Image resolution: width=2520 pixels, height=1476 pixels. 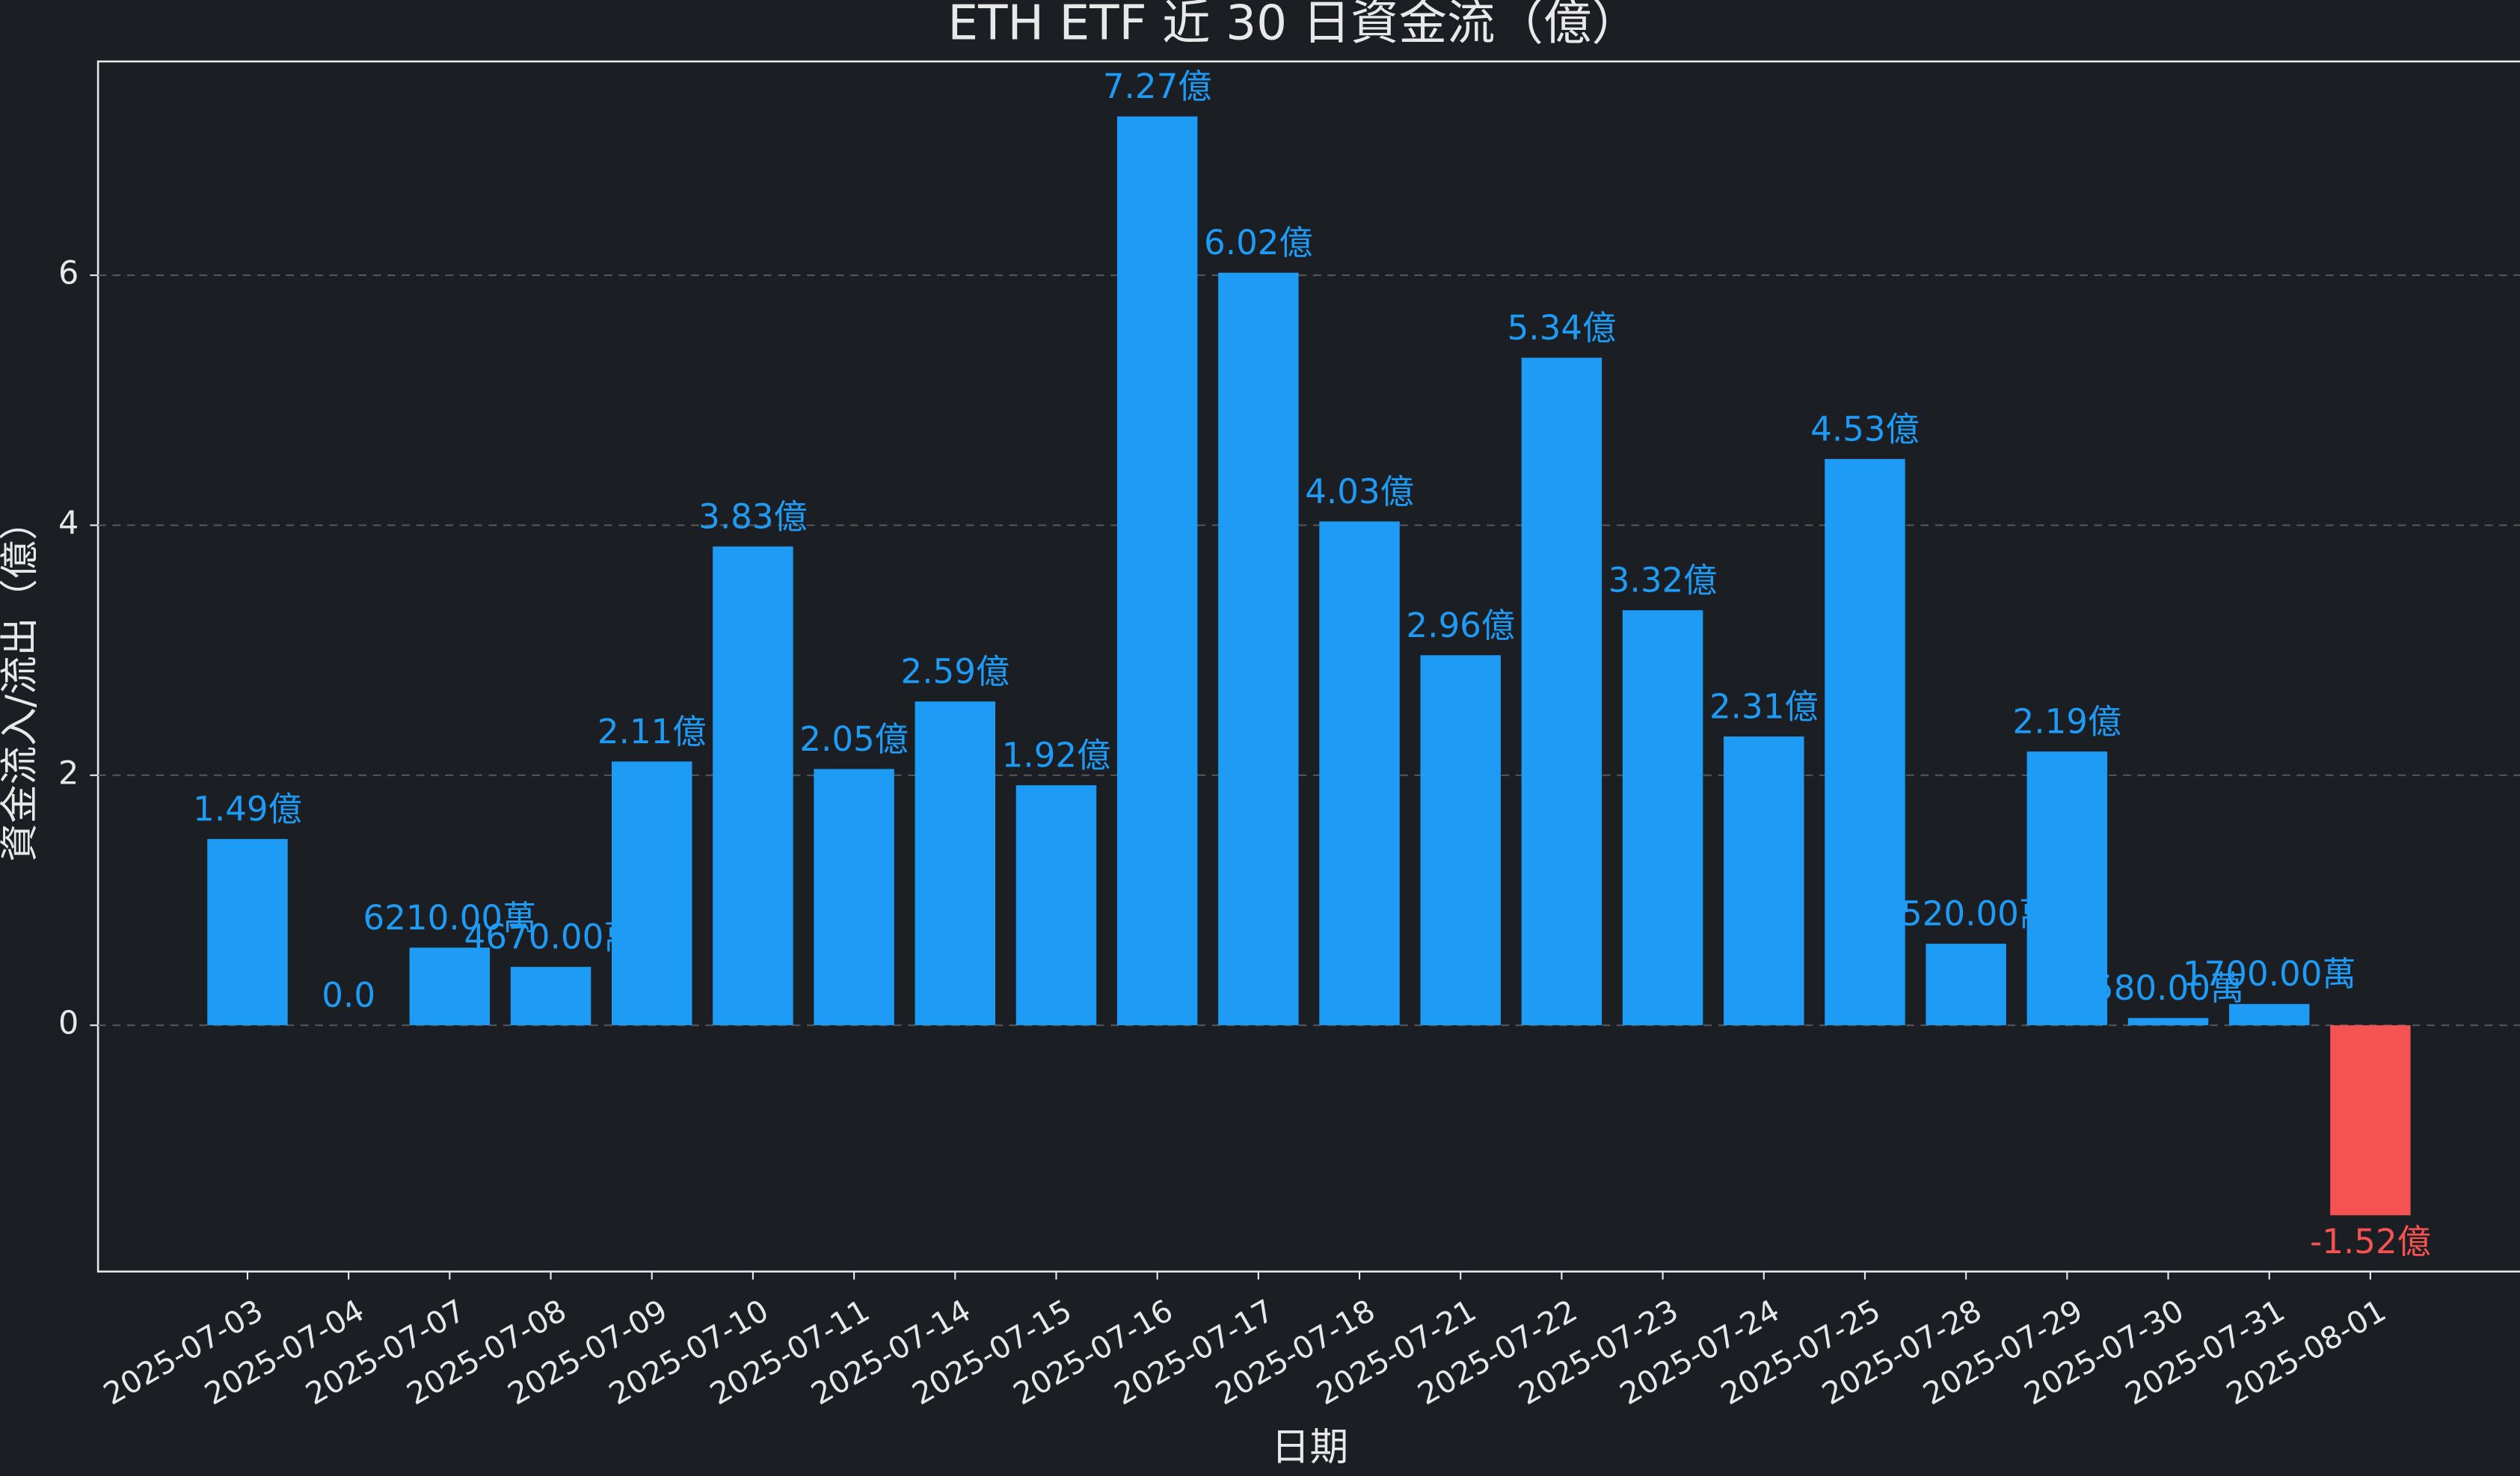 What do you see at coordinates (2370, 1242) in the screenshot?
I see `value-label: -1.52億` at bounding box center [2370, 1242].